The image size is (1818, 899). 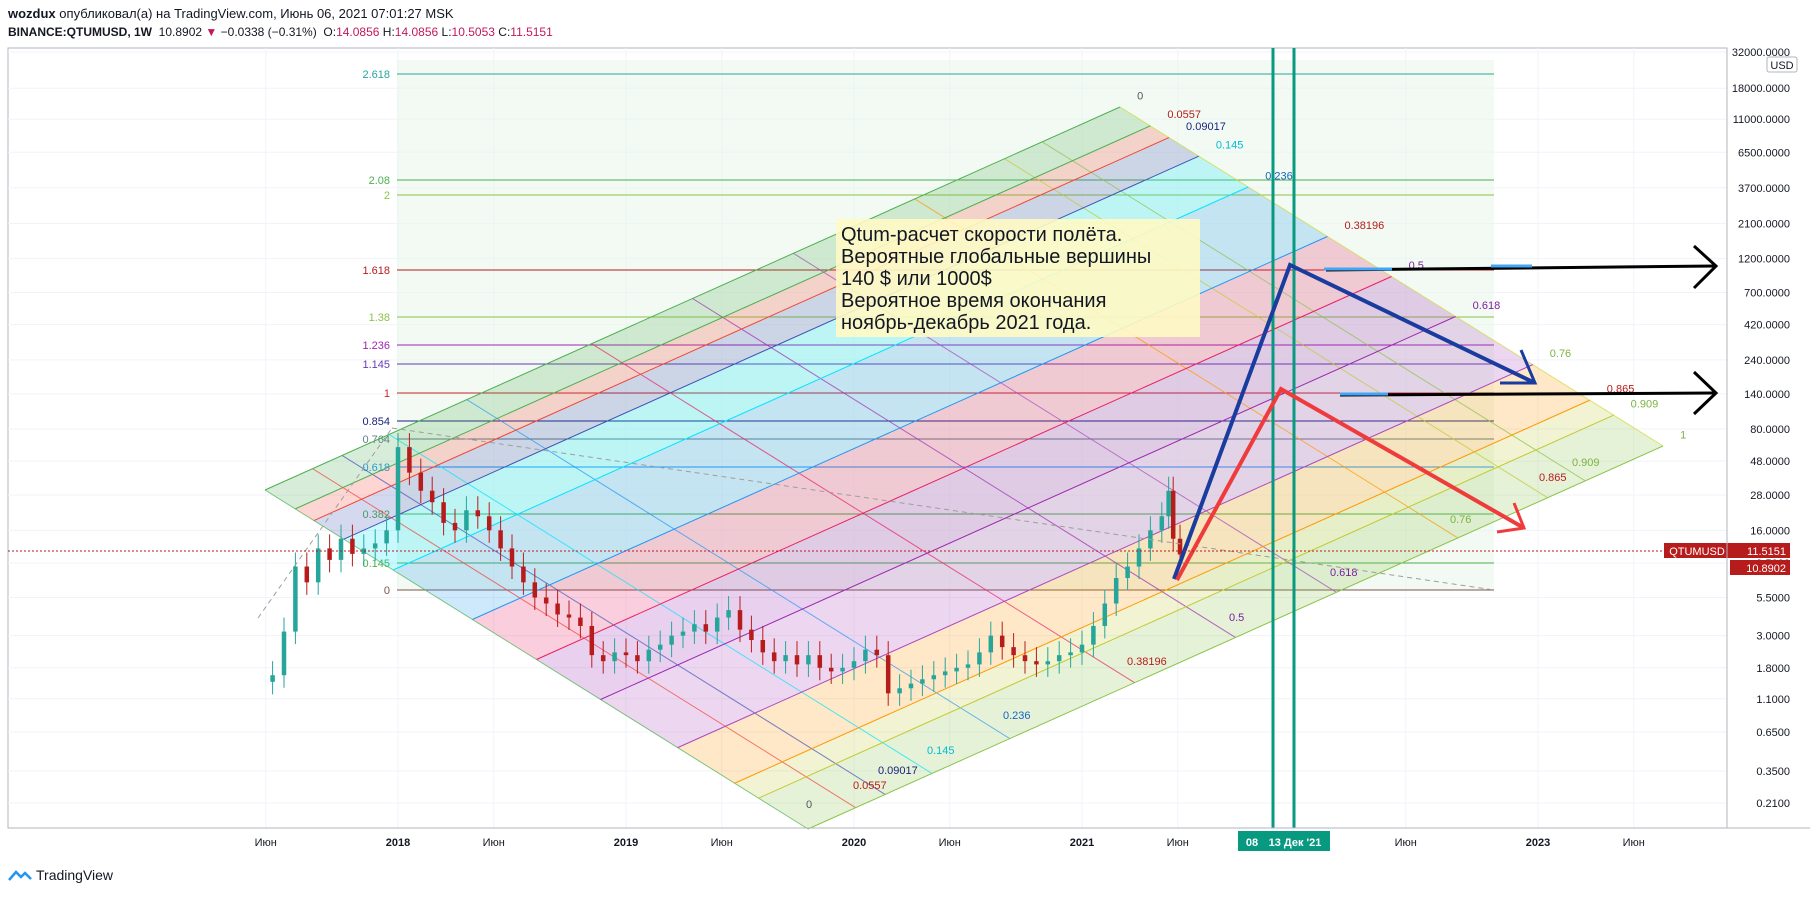 What do you see at coordinates (473, 32) in the screenshot?
I see `low-value: 10.5053` at bounding box center [473, 32].